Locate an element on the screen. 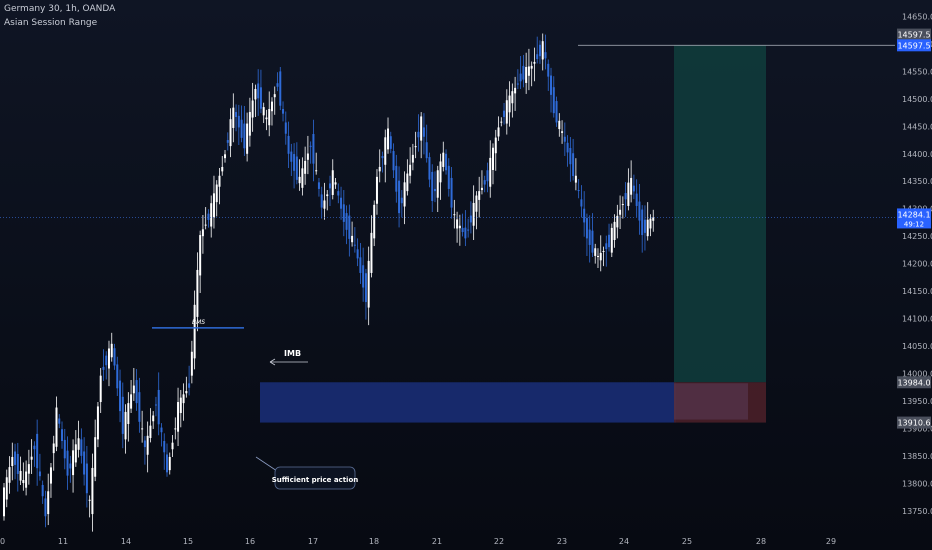 This screenshot has width=932, height=550. y-tick-label: 13800.0 is located at coordinates (917, 483).